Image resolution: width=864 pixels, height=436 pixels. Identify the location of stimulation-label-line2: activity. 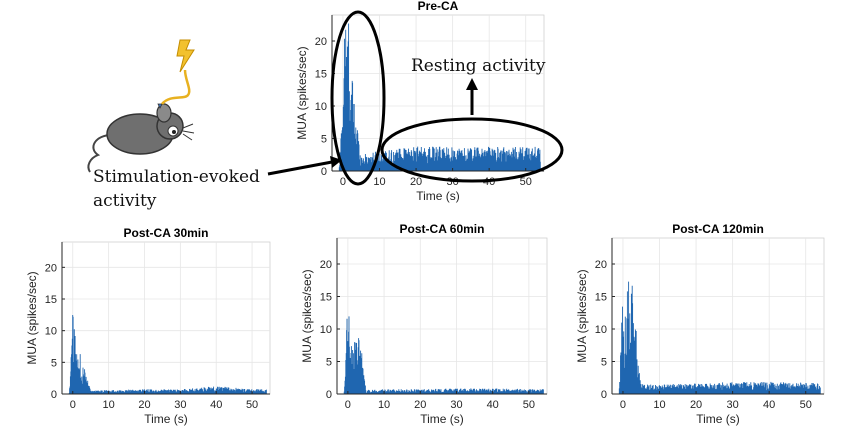
(125, 201).